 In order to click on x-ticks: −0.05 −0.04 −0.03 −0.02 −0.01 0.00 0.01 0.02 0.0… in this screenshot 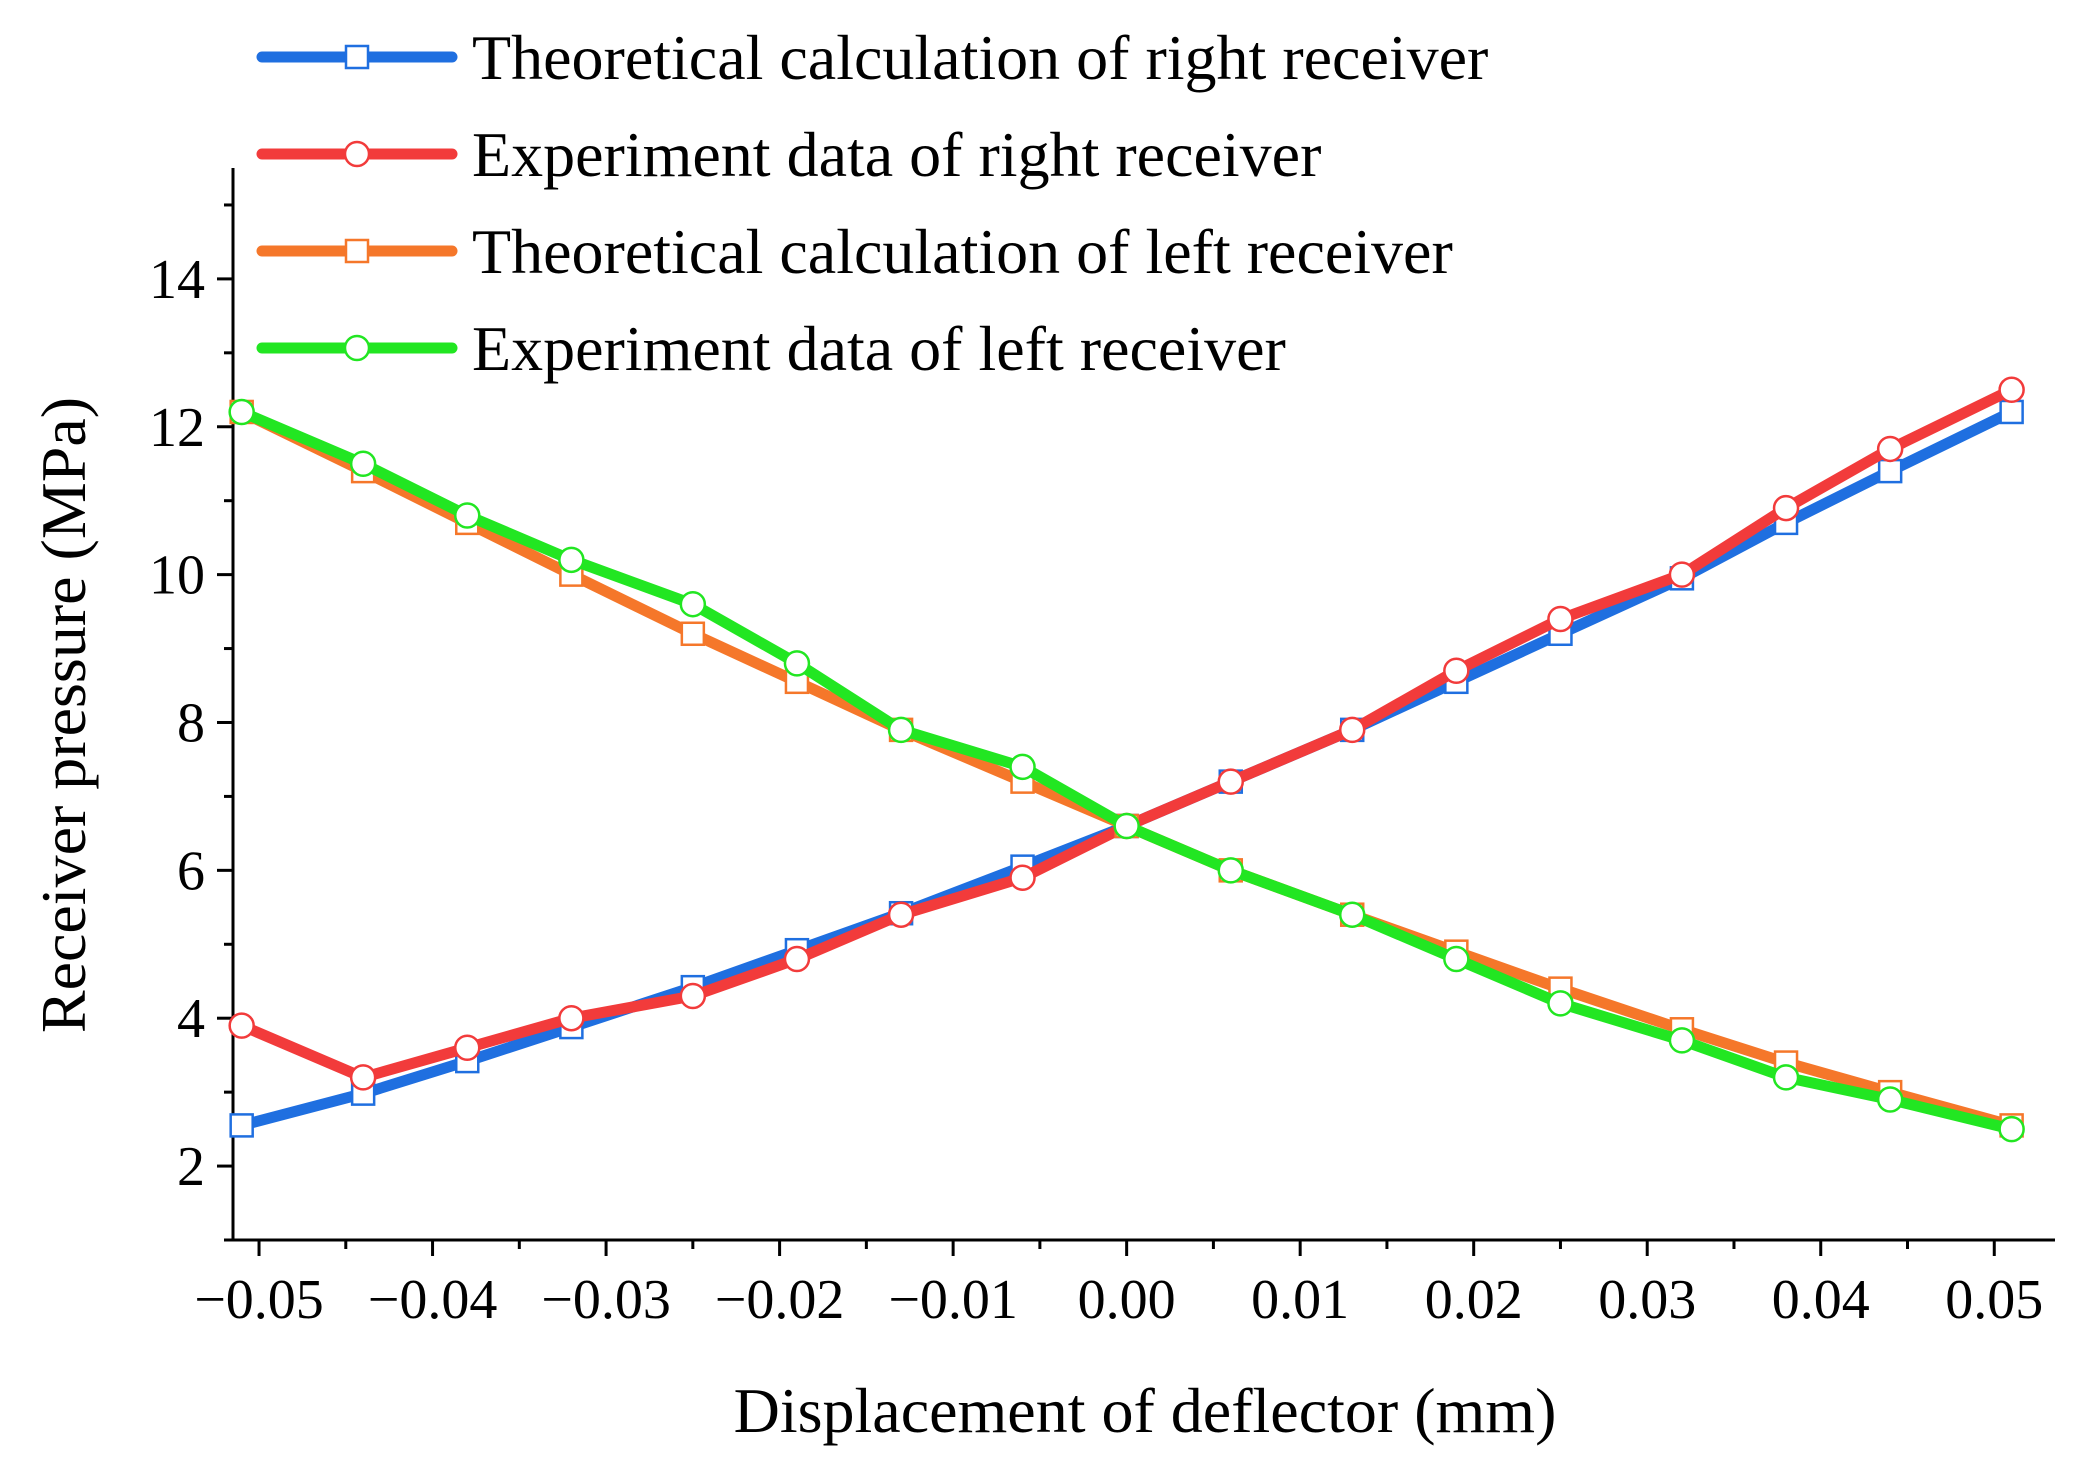, I will do `click(1118, 1285)`.